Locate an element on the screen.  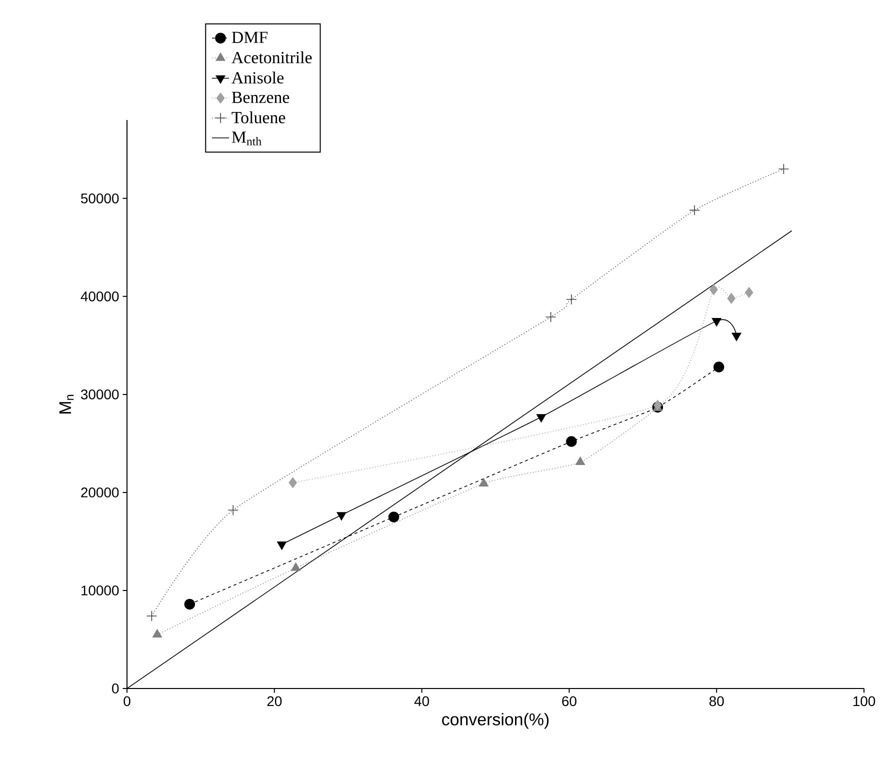
legend-label: Benzene is located at coordinates (261, 98).